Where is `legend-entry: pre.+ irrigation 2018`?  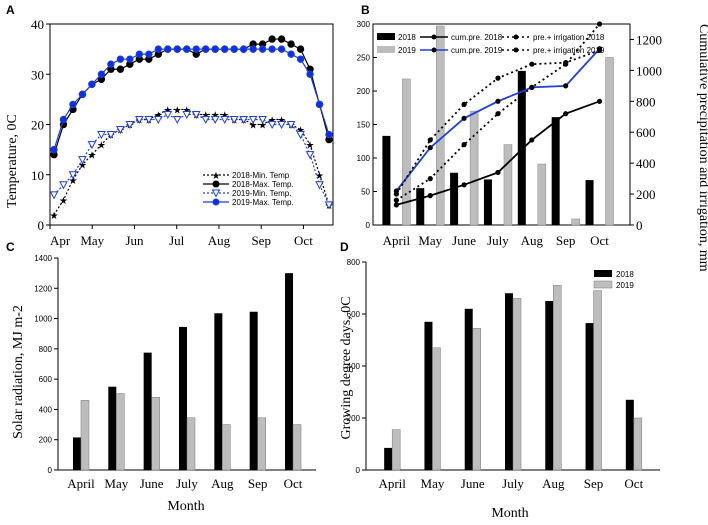 legend-entry: pre.+ irrigation 2018 is located at coordinates (569, 37).